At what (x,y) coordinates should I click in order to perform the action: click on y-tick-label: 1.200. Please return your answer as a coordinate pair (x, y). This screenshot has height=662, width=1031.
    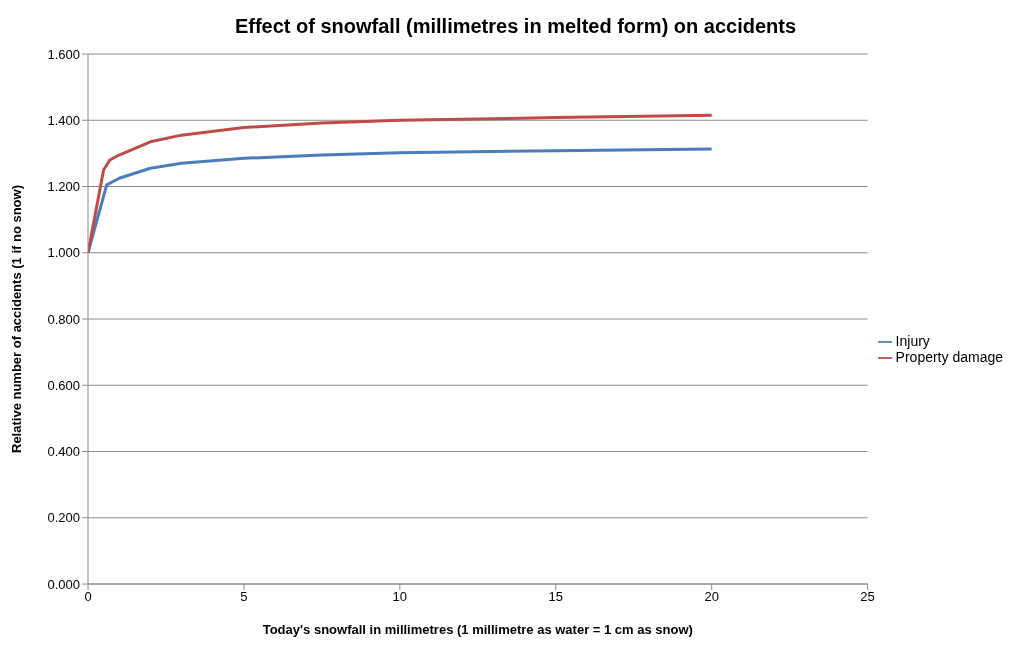
    Looking at the image, I should click on (63, 187).